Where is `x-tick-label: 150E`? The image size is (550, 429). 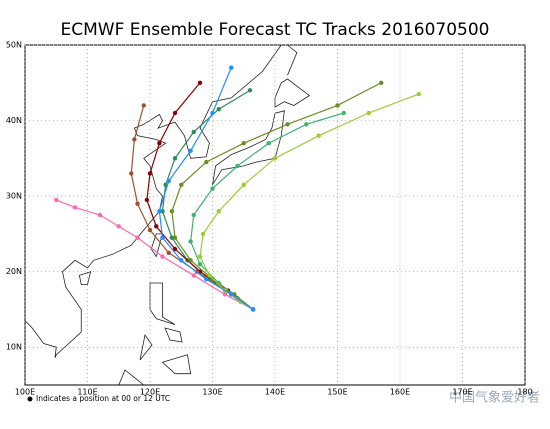 x-tick-label: 150E is located at coordinates (337, 392).